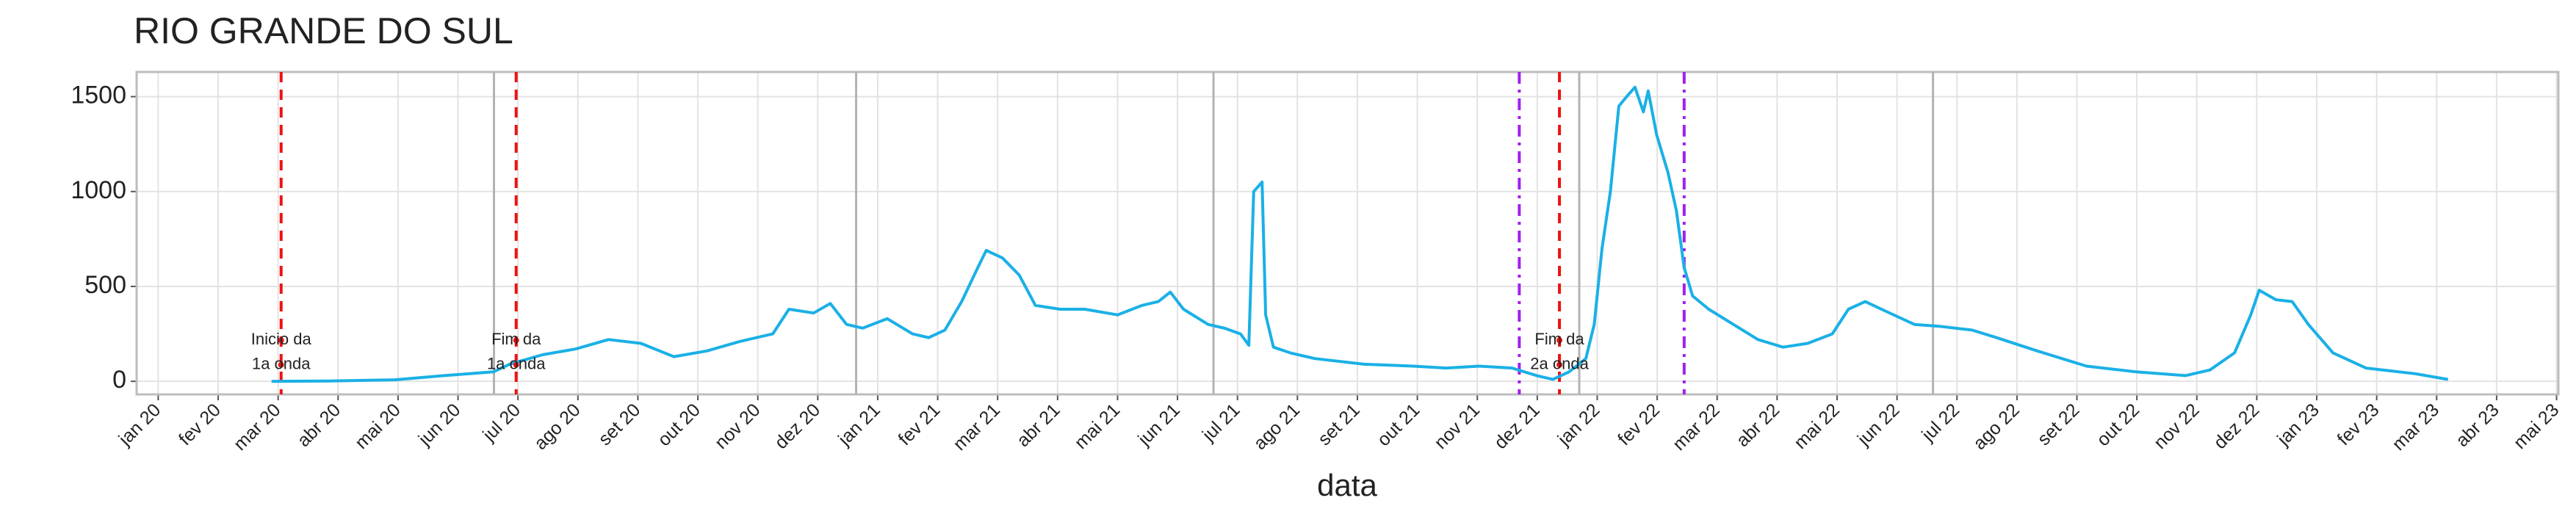 This screenshot has height=520, width=2576. Describe the element at coordinates (1457, 426) in the screenshot. I see `x-tick-label: nov 21` at that location.